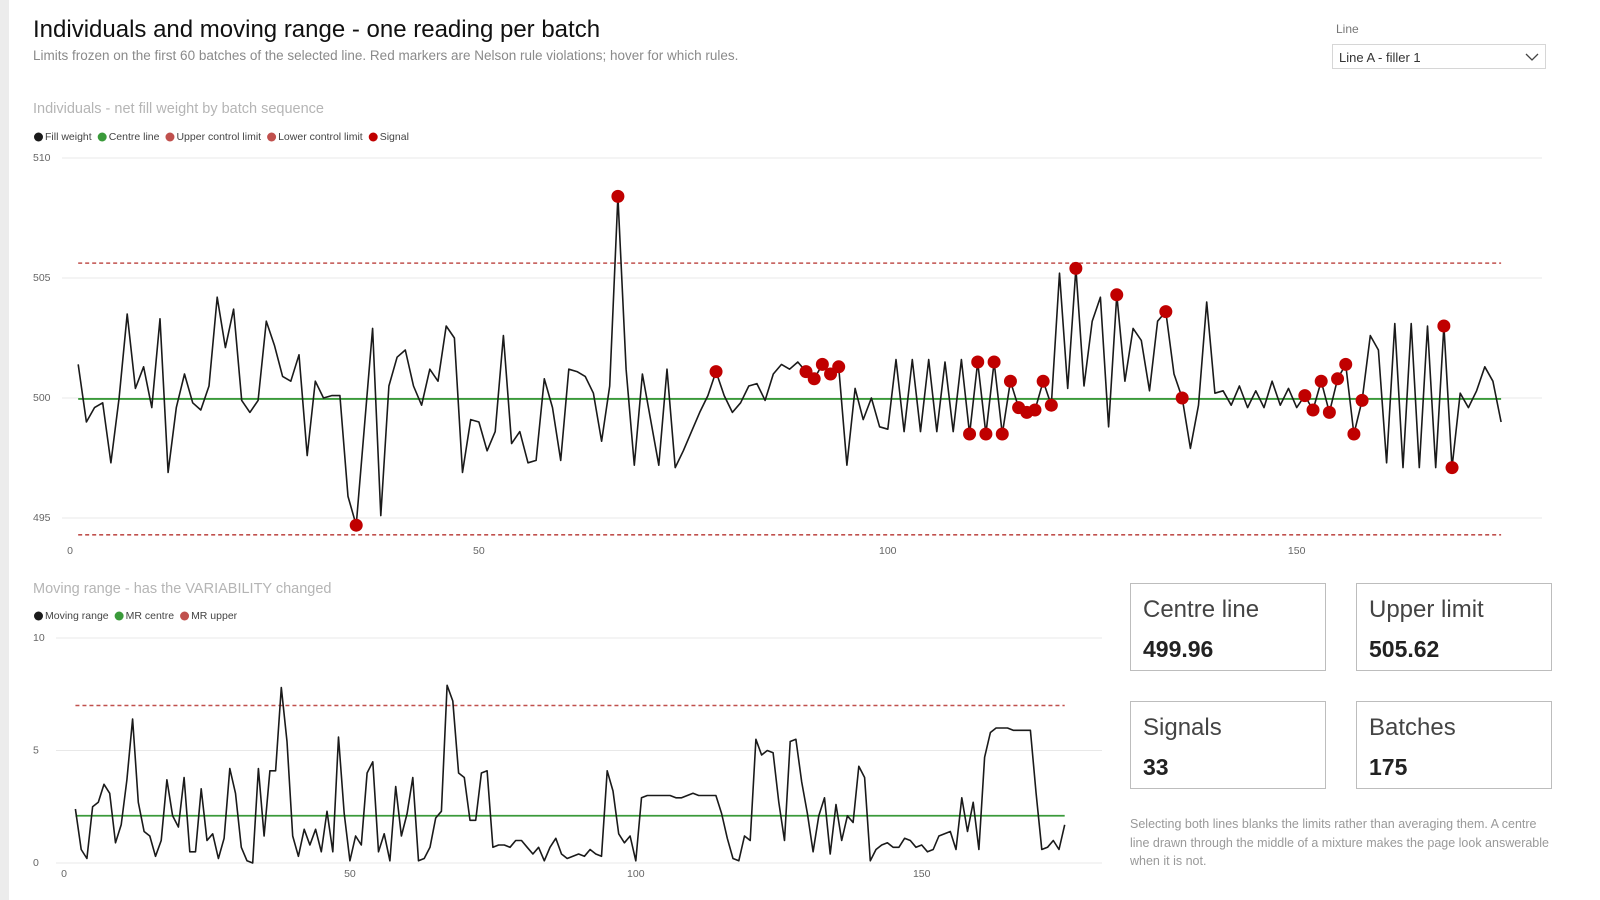 This screenshot has height=900, width=1600. Describe the element at coordinates (77, 616) in the screenshot. I see `legend-label: Moving range` at that location.